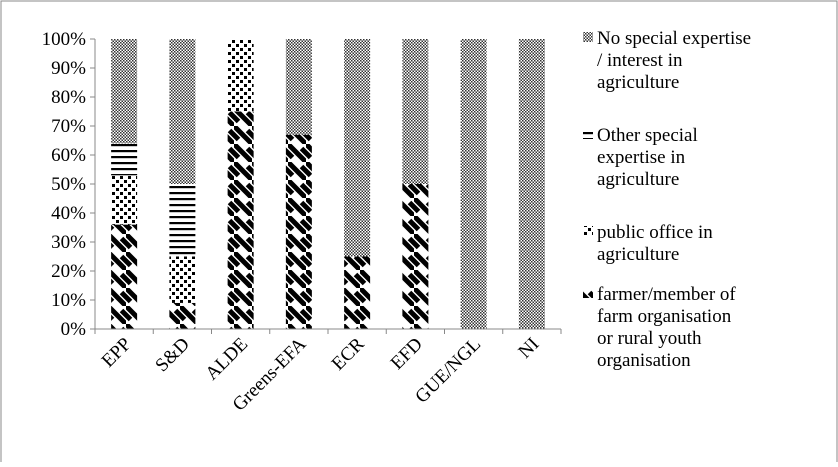 This screenshot has width=838, height=467. Describe the element at coordinates (647, 157) in the screenshot. I see `legend-label: Other special expertise in agriculture` at that location.